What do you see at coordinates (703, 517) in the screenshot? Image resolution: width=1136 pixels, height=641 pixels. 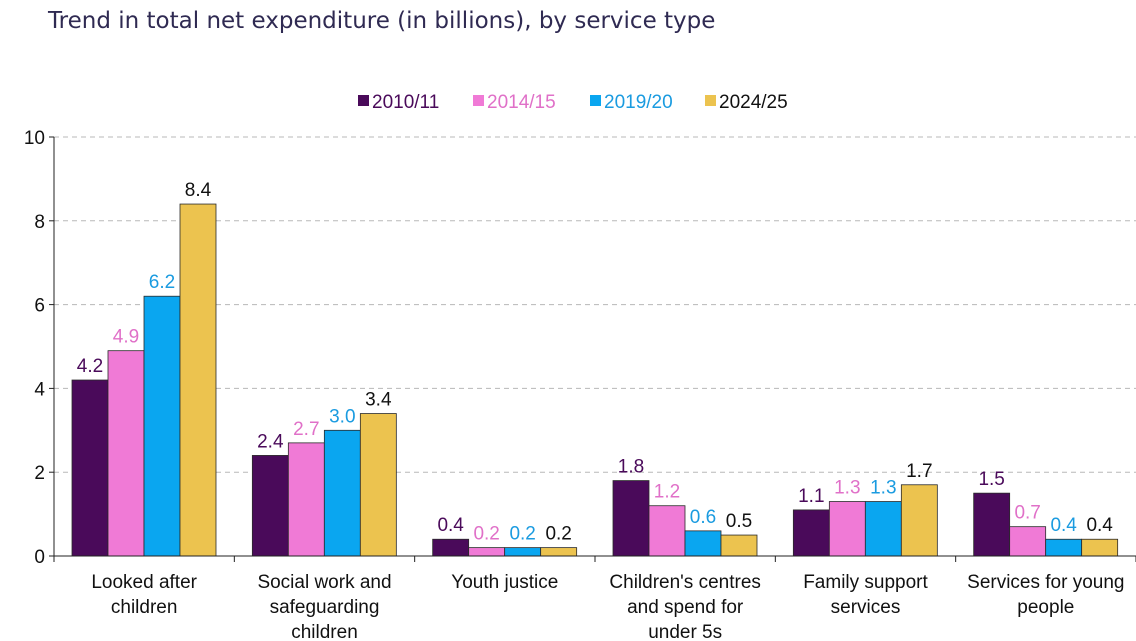 I see `data-label: 0.6` at bounding box center [703, 517].